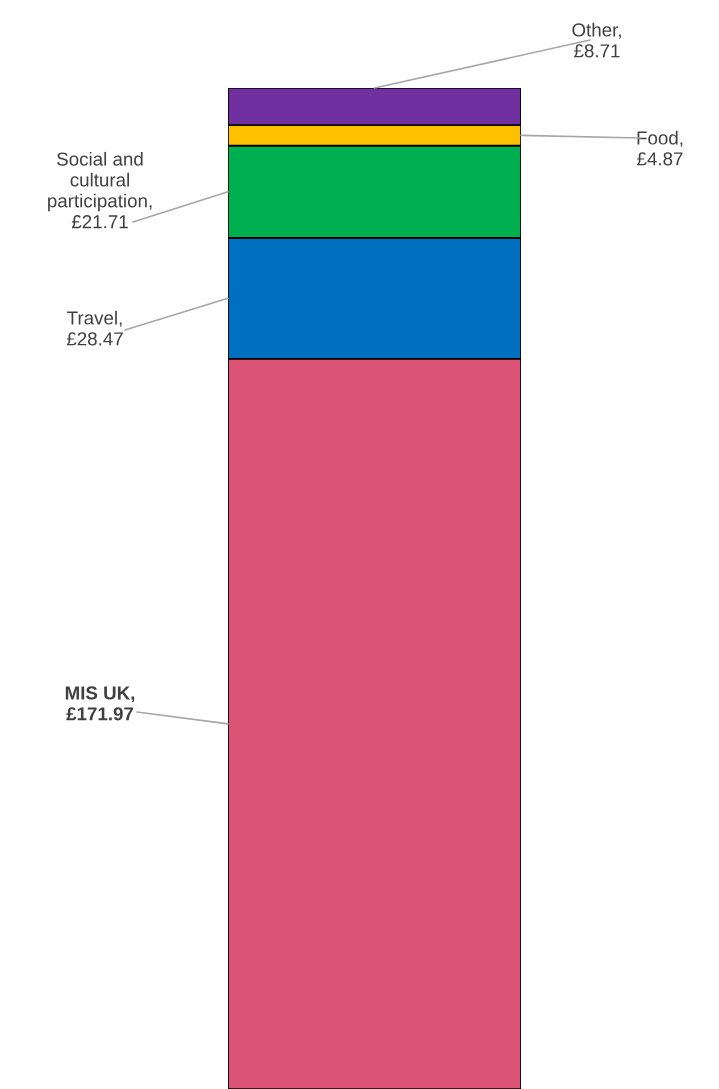 Image resolution: width=719 pixels, height=1089 pixels. Describe the element at coordinates (100, 181) in the screenshot. I see `text: Social and cultural participation,` at that location.